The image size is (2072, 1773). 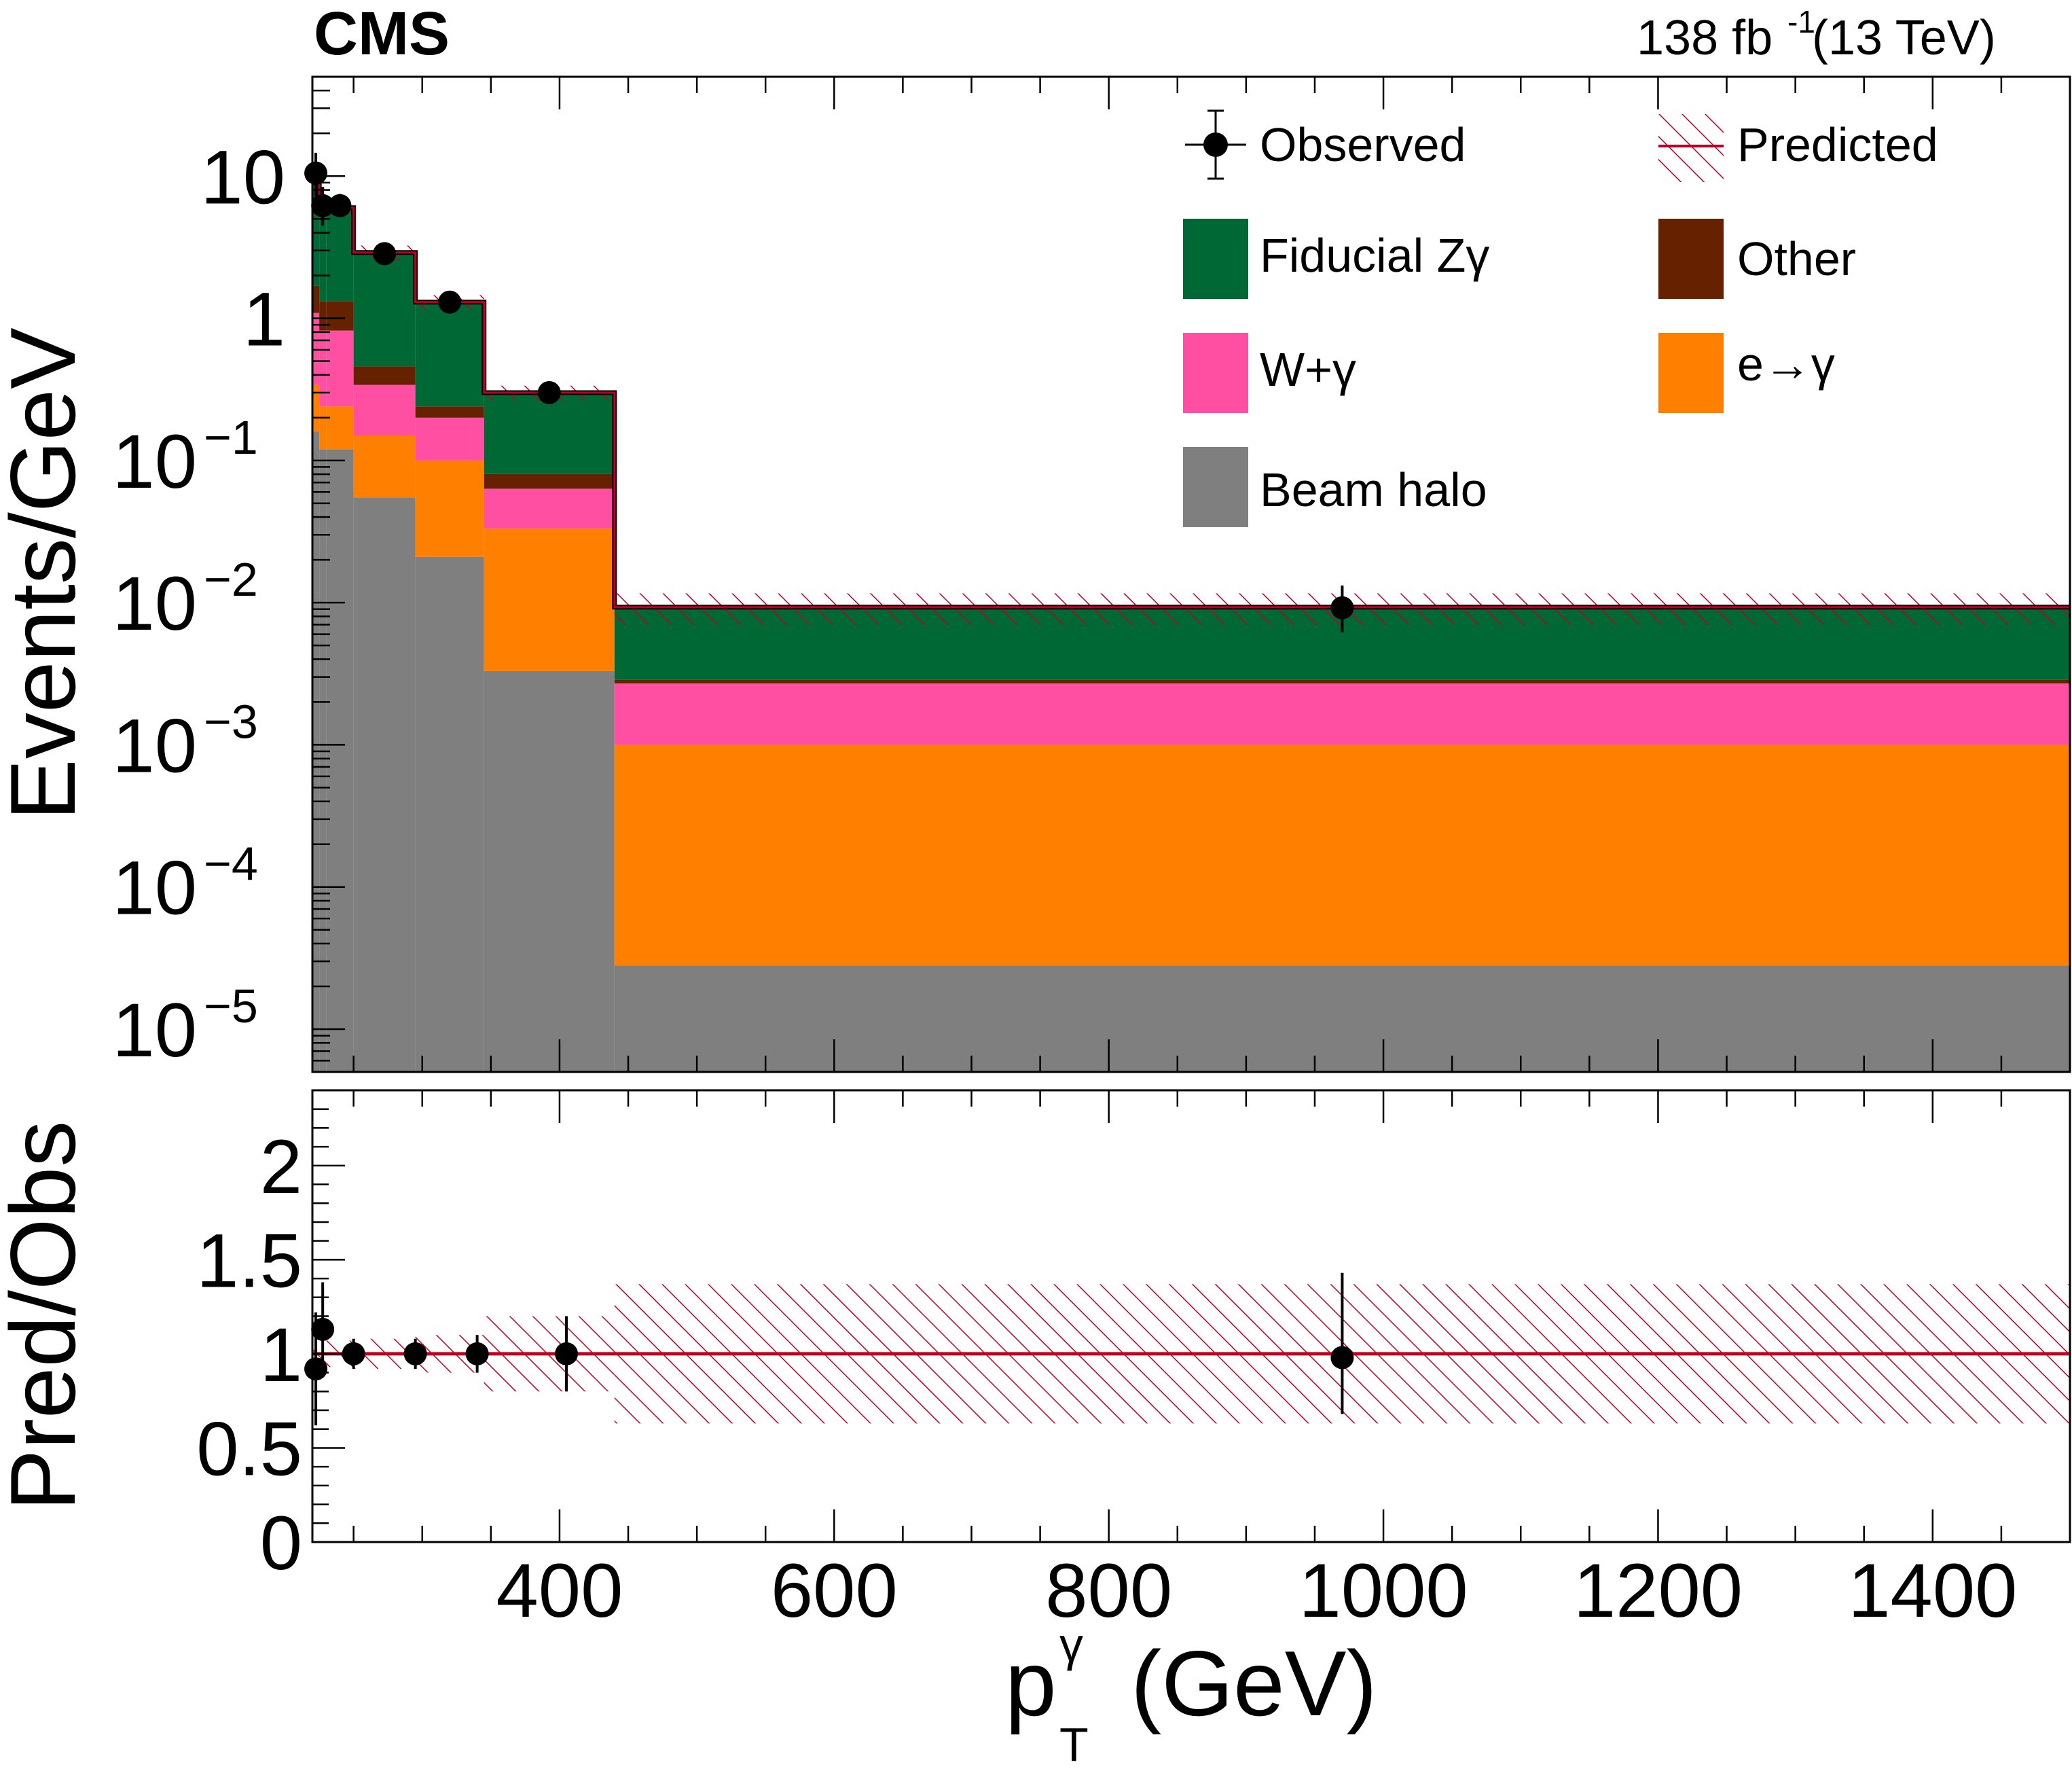 What do you see at coordinates (316, 348) in the screenshot?
I see `stack-bar-w-bin0` at bounding box center [316, 348].